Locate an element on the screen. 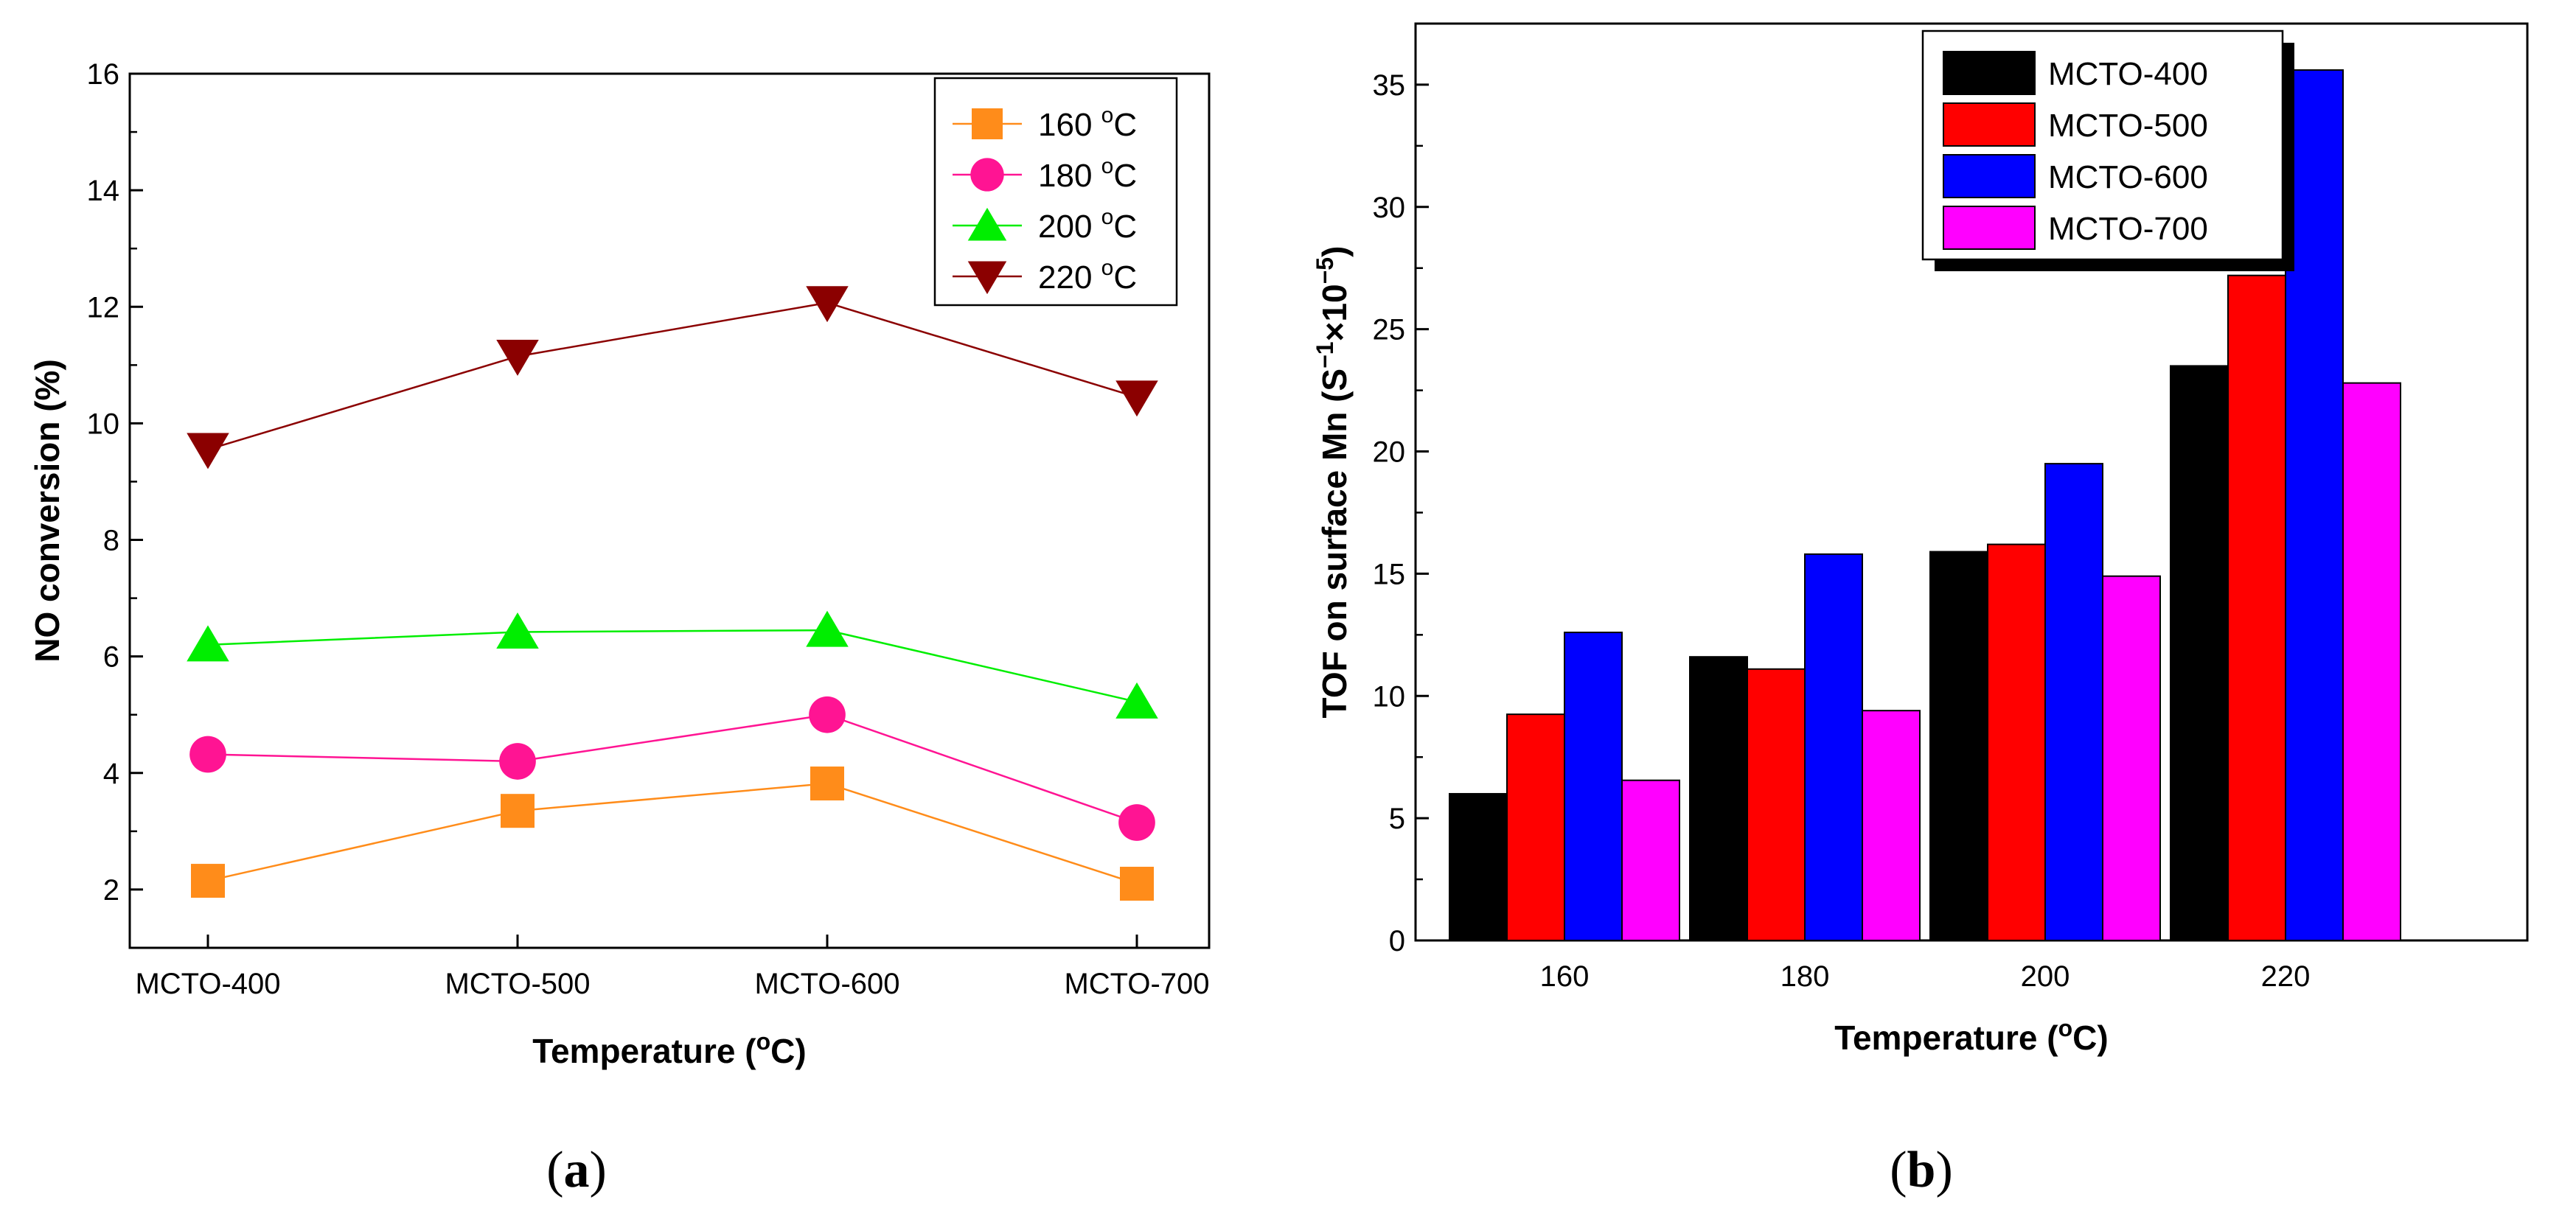 Image resolution: width=2576 pixels, height=1222 pixels. chart-b-legend-label: MCTO-700 is located at coordinates (2128, 229).